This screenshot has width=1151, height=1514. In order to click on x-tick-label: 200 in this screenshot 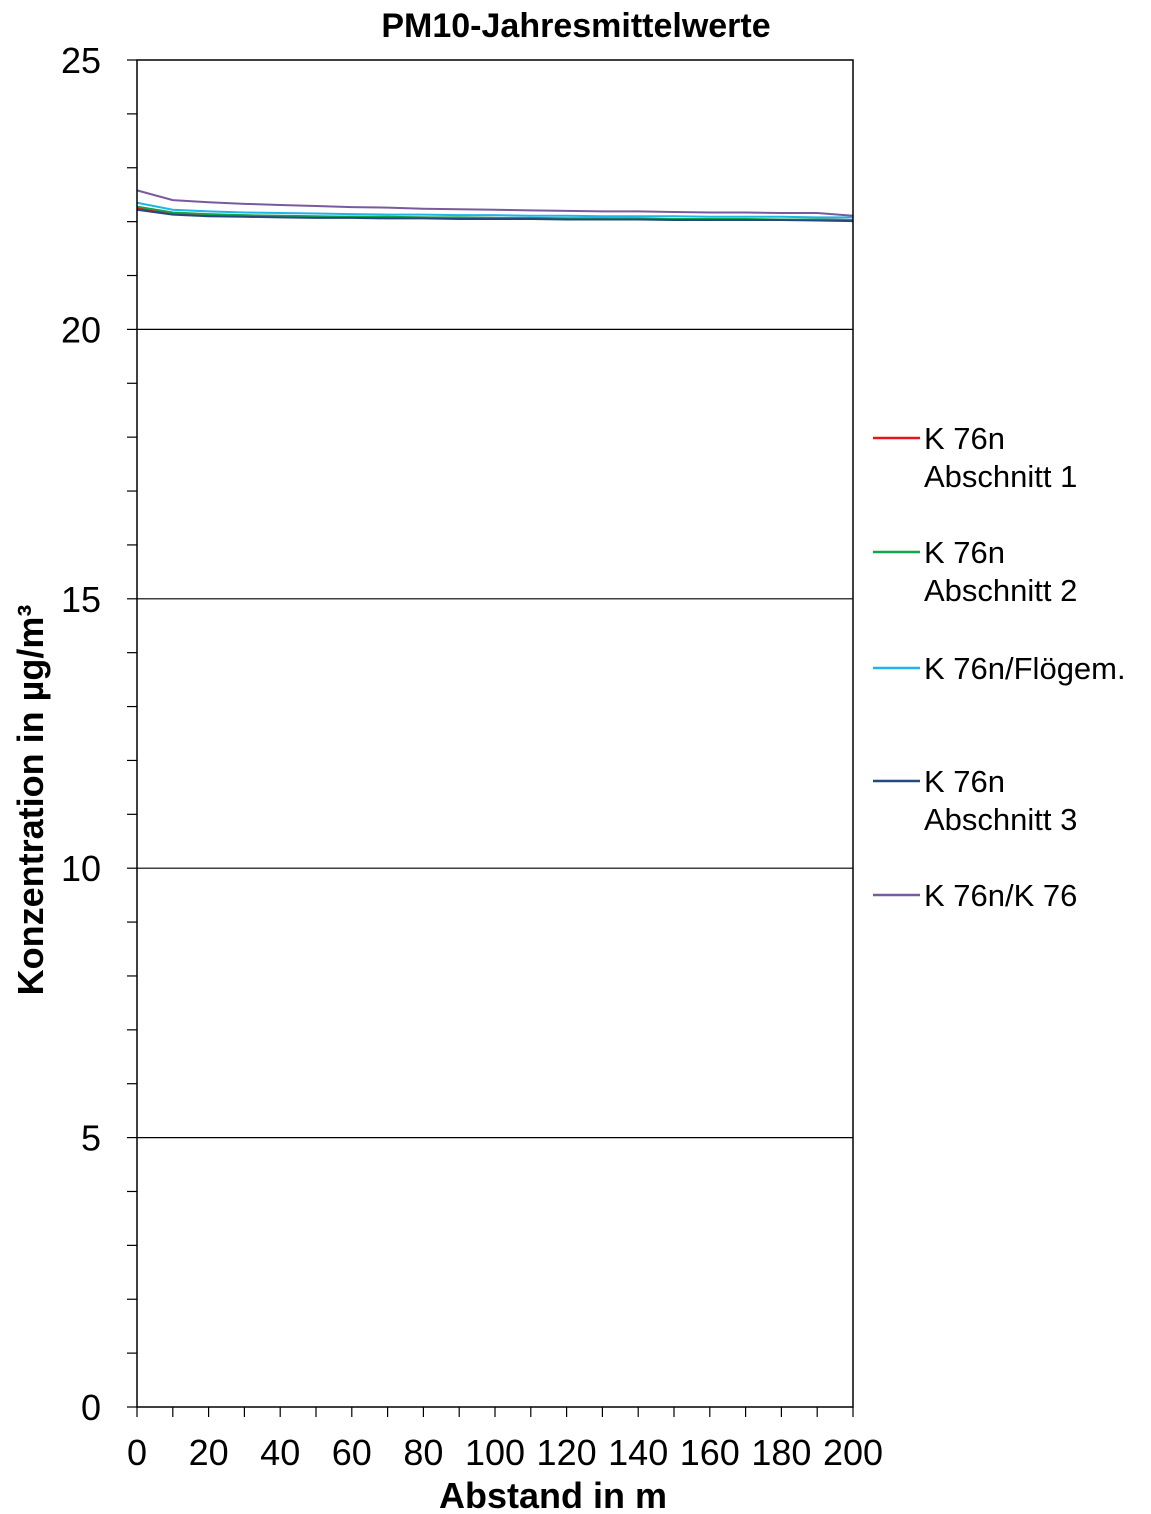, I will do `click(853, 1452)`.